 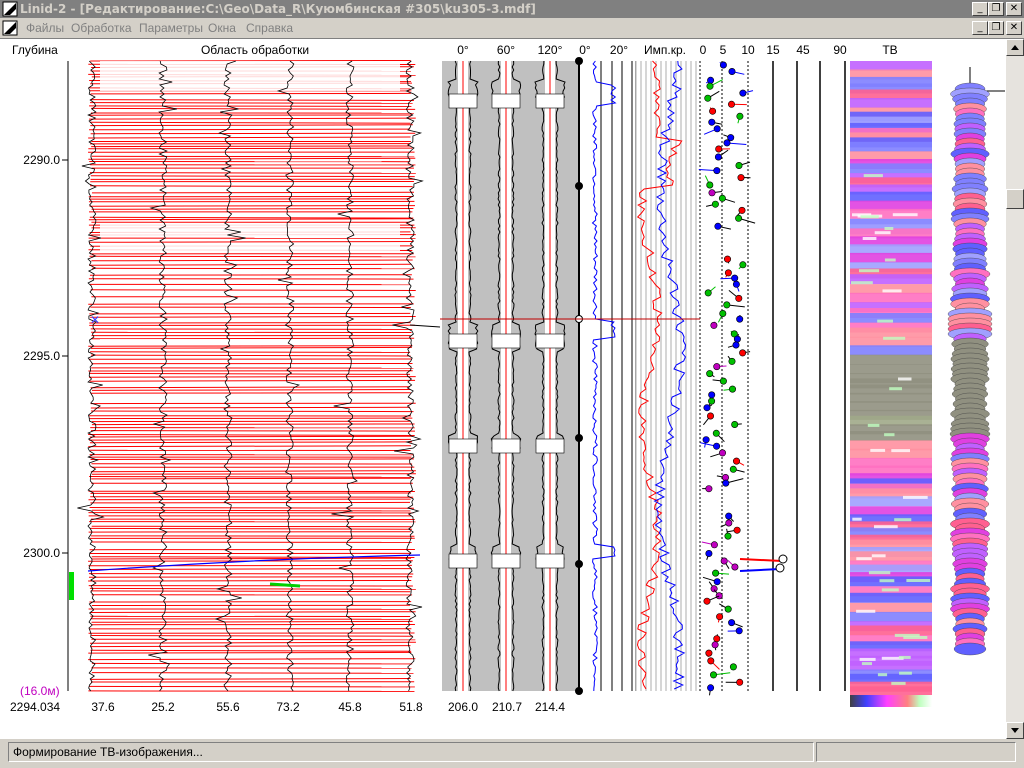 What do you see at coordinates (996, 9) in the screenshot?
I see `restore-button: ❐` at bounding box center [996, 9].